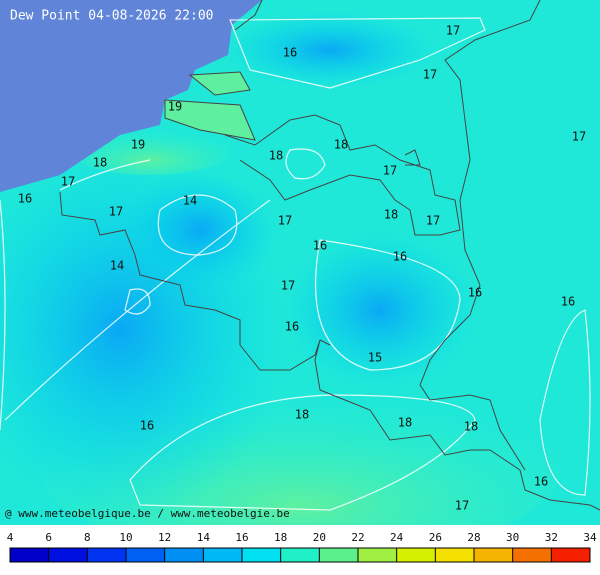 Image resolution: width=600 pixels, height=575 pixels. I want to click on colorbar-tick-label: 32, so click(551, 537).